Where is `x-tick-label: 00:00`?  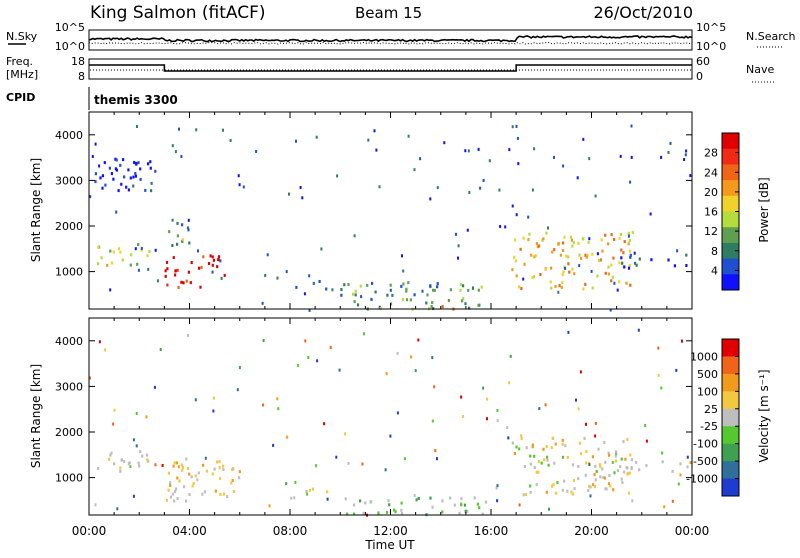
x-tick-label: 00:00 is located at coordinates (89, 531).